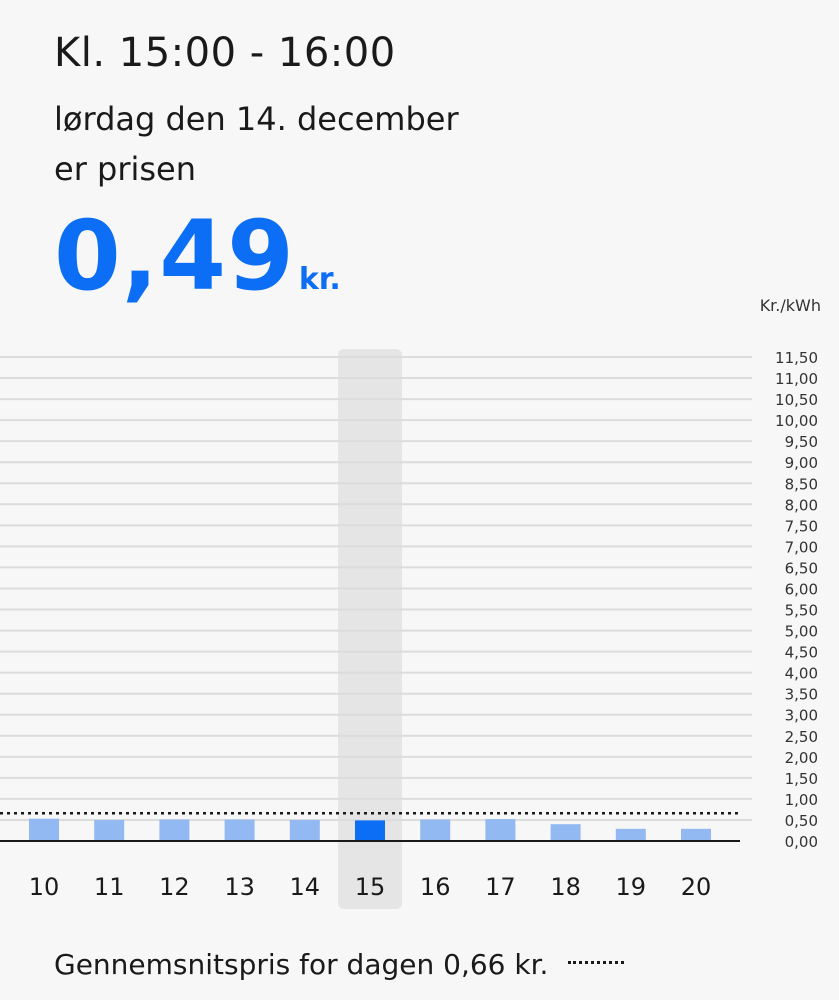  I want to click on x-tick-label: 20, so click(696, 887).